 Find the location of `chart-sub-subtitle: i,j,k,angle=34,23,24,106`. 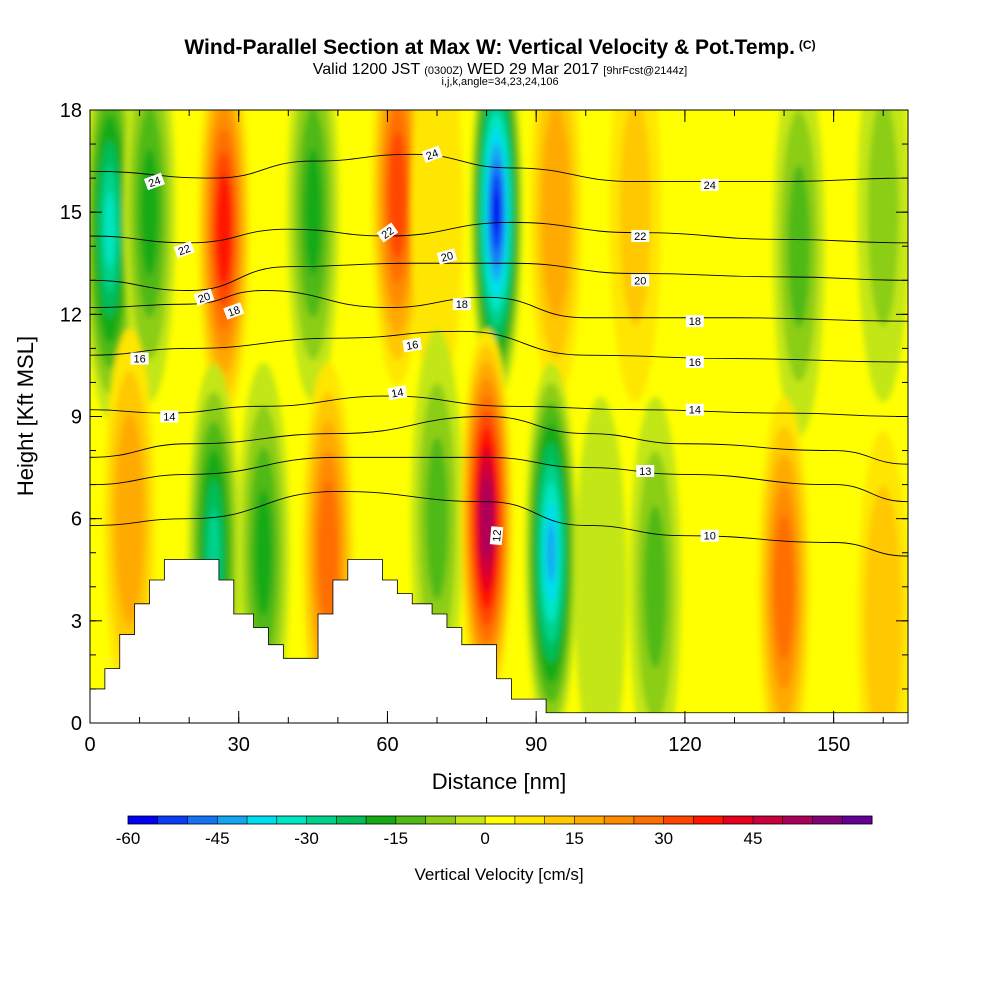

chart-sub-subtitle: i,j,k,angle=34,23,24,106 is located at coordinates (500, 82).